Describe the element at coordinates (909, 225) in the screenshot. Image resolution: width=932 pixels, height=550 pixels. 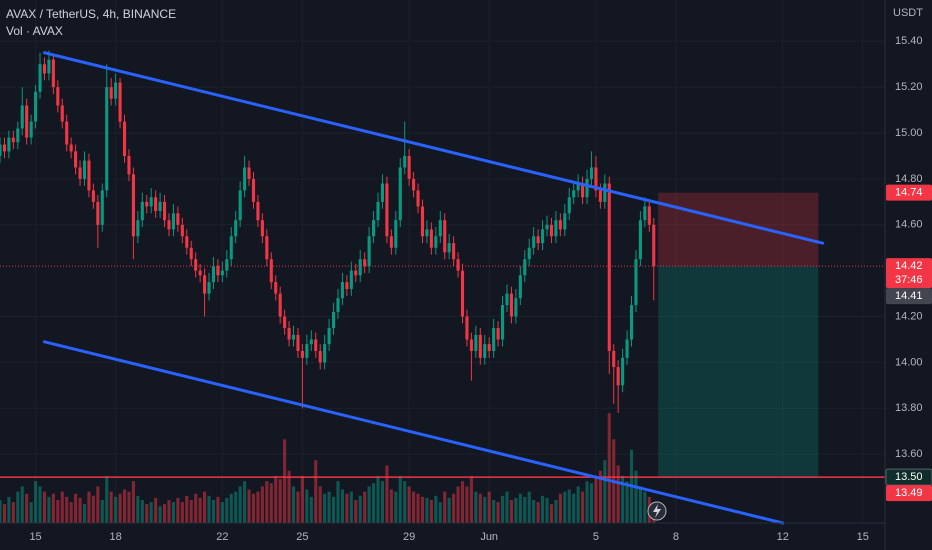
I see `y-tick-label: 14.60` at that location.